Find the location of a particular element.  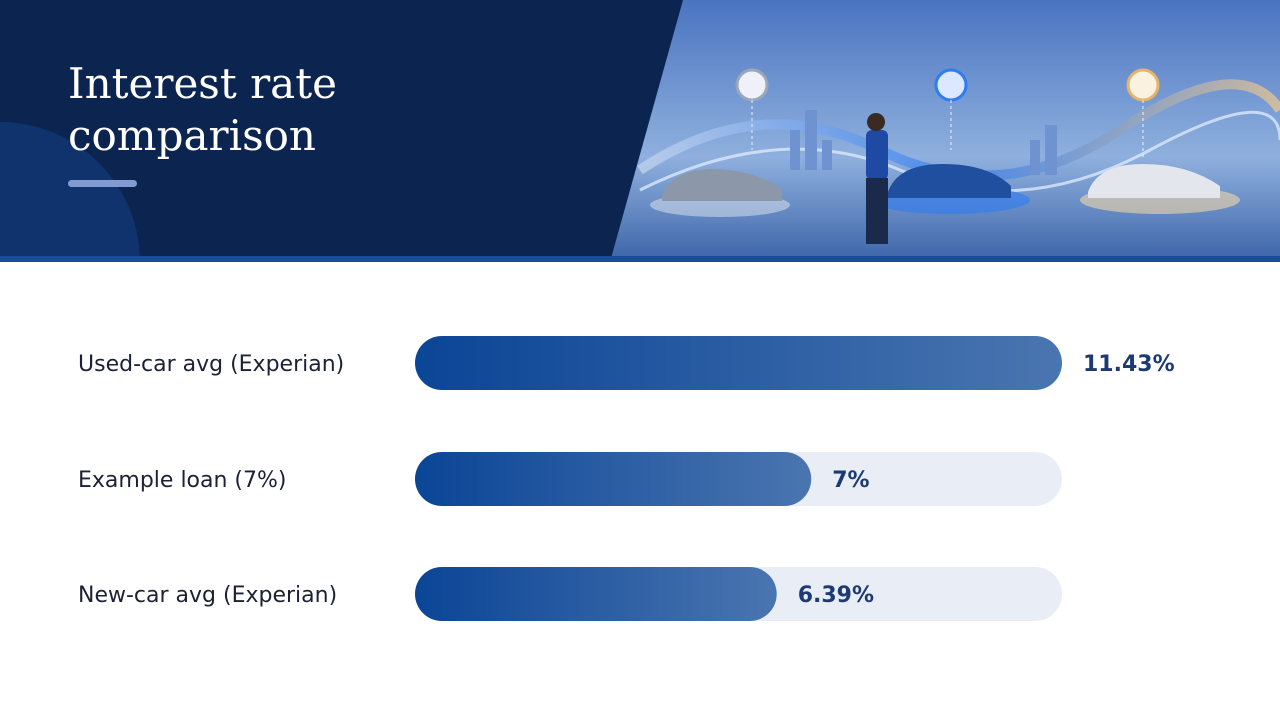

value-label: 6.39% is located at coordinates (836, 595).